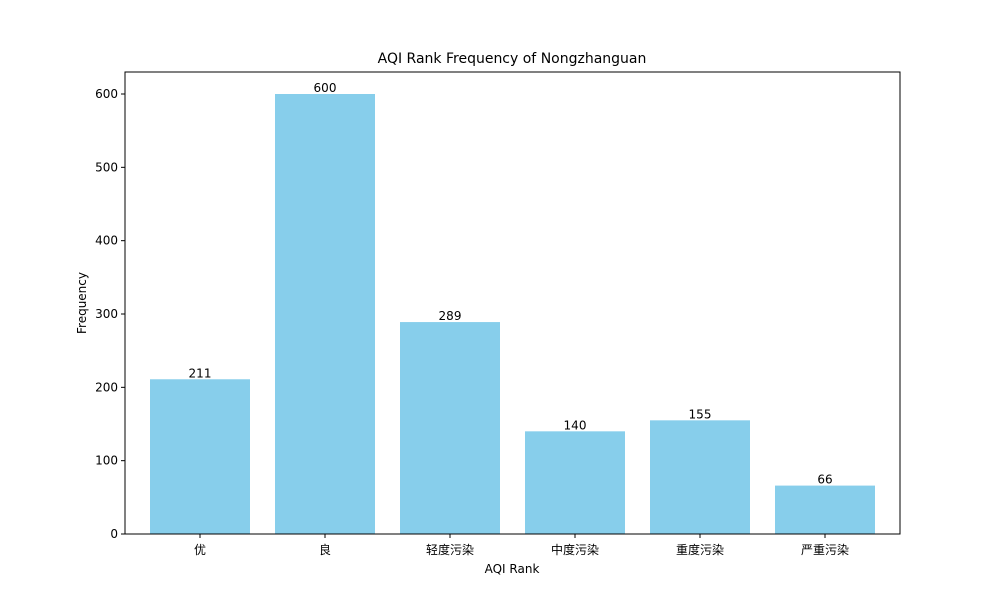 This screenshot has height=600, width=1000. I want to click on y-tick-label: 100, so click(106, 461).